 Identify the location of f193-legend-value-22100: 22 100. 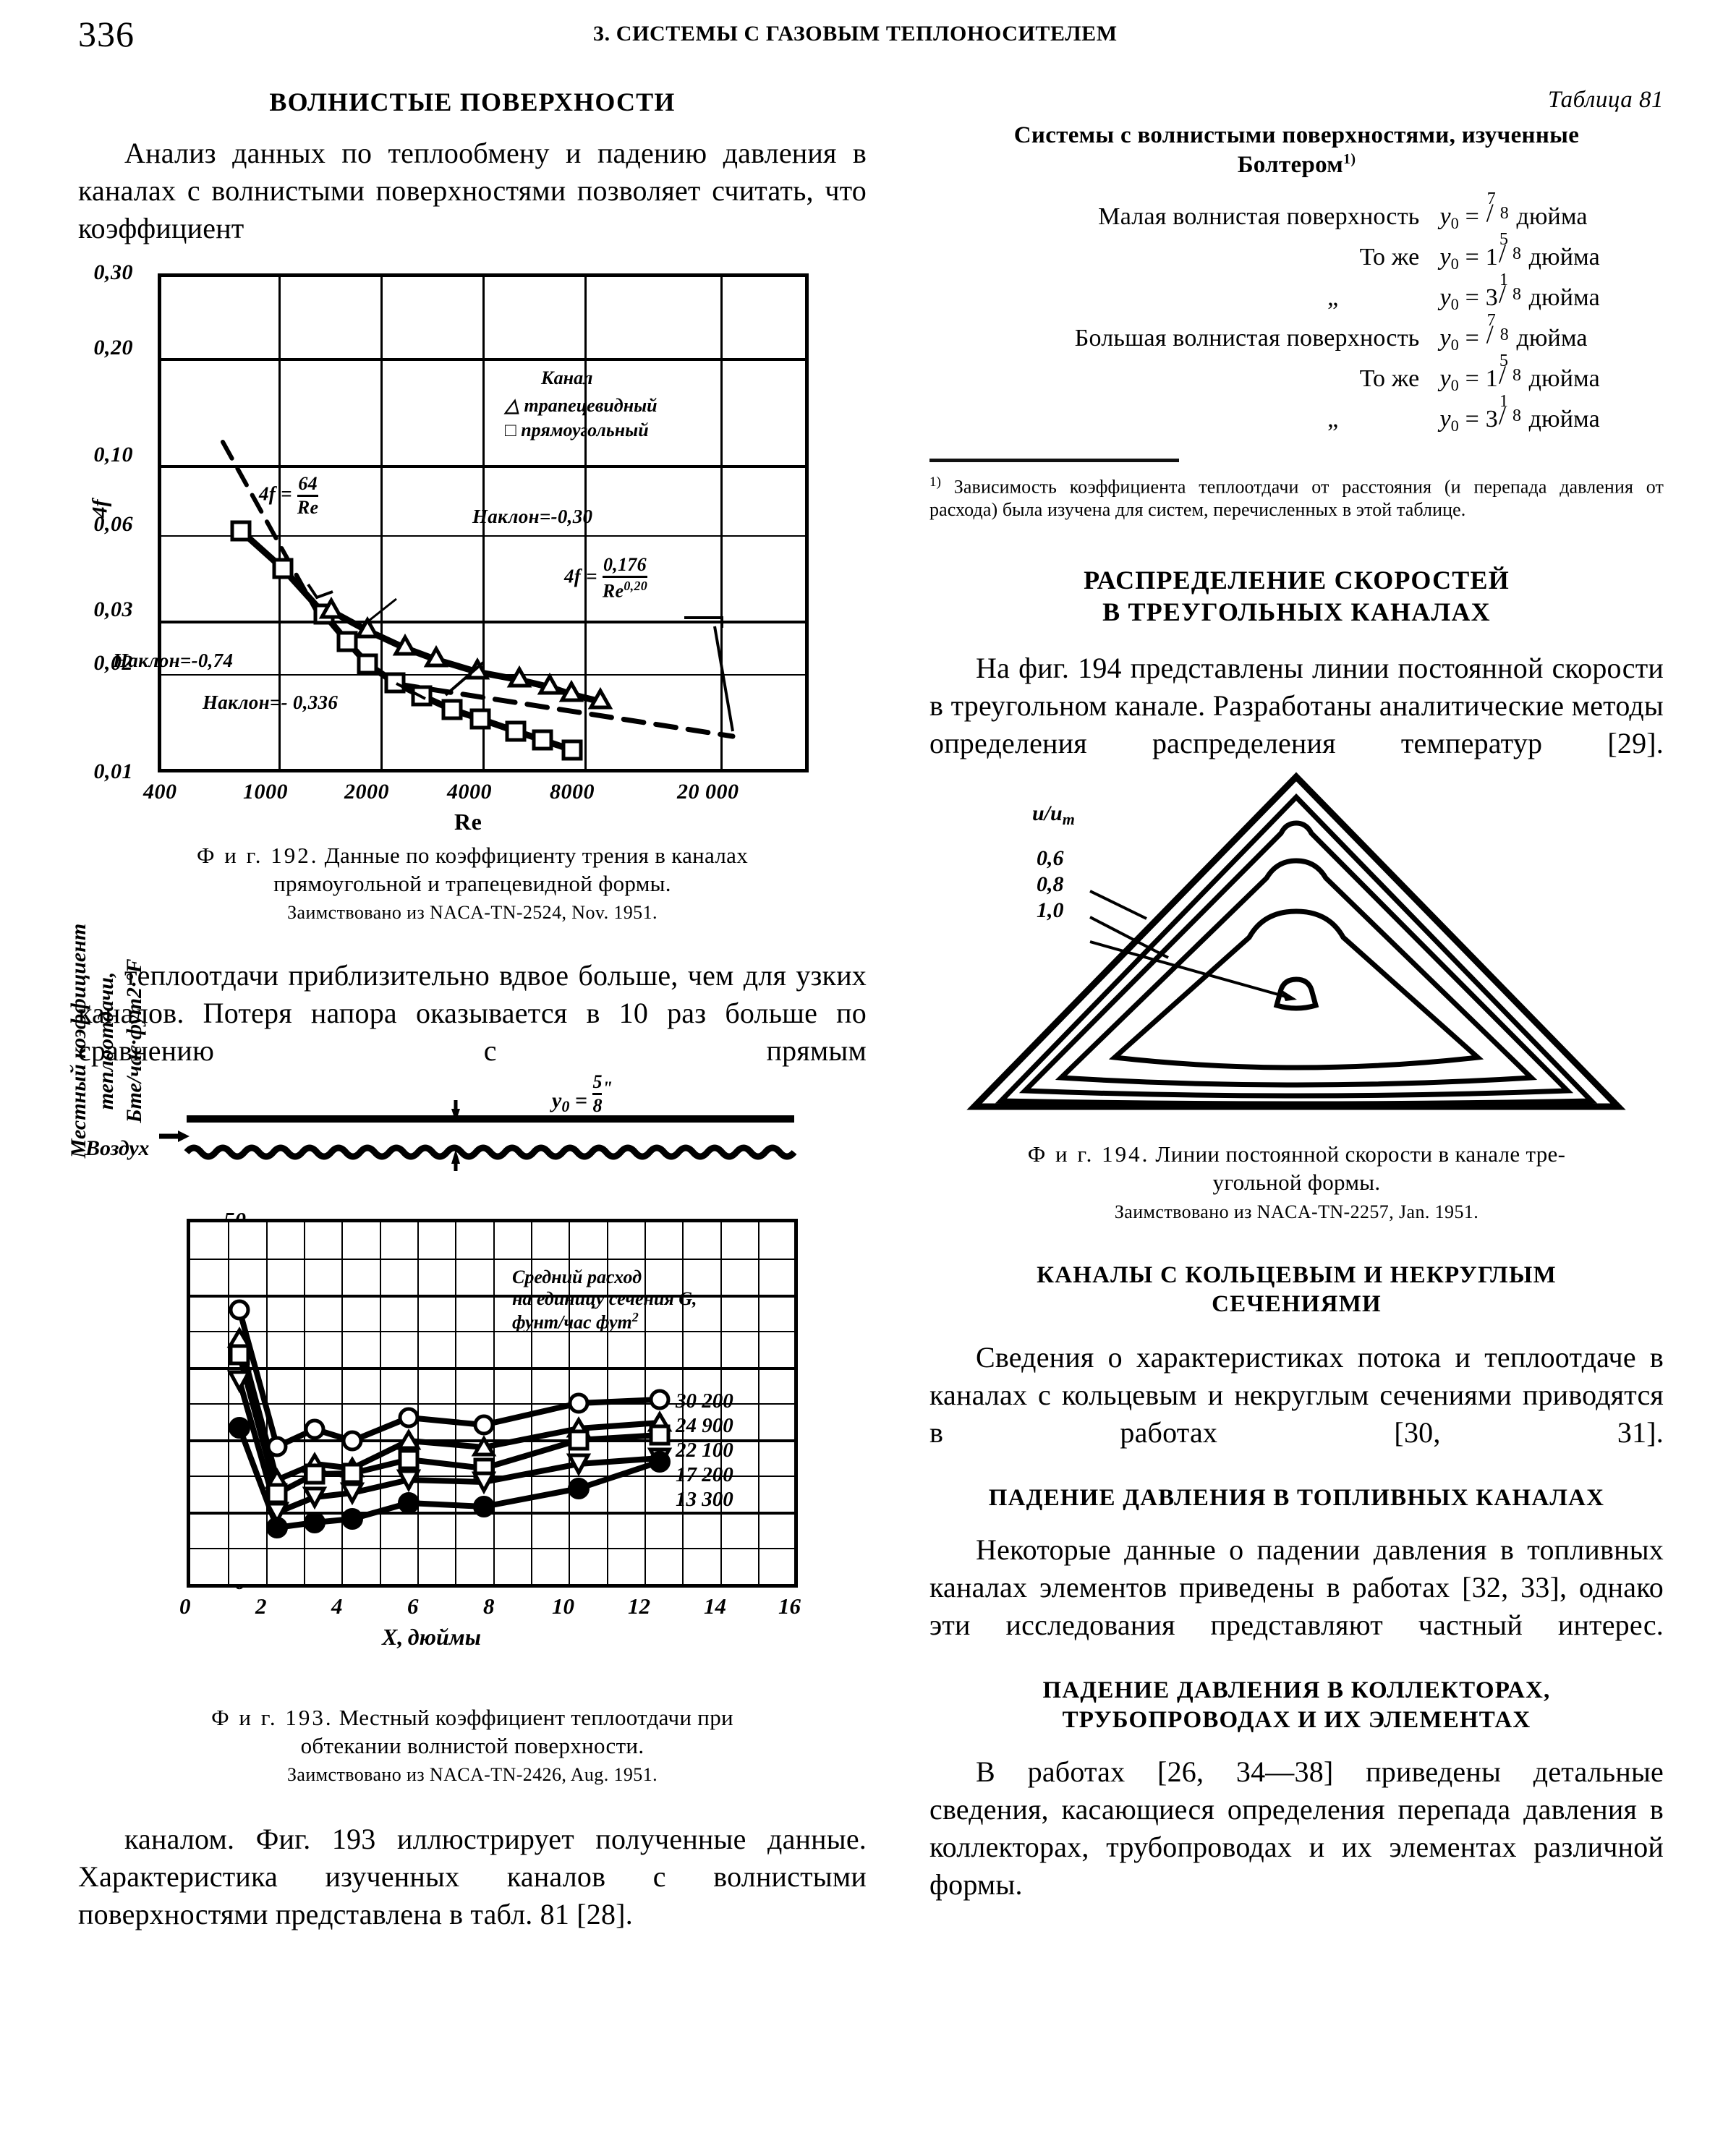
(704, 1450).